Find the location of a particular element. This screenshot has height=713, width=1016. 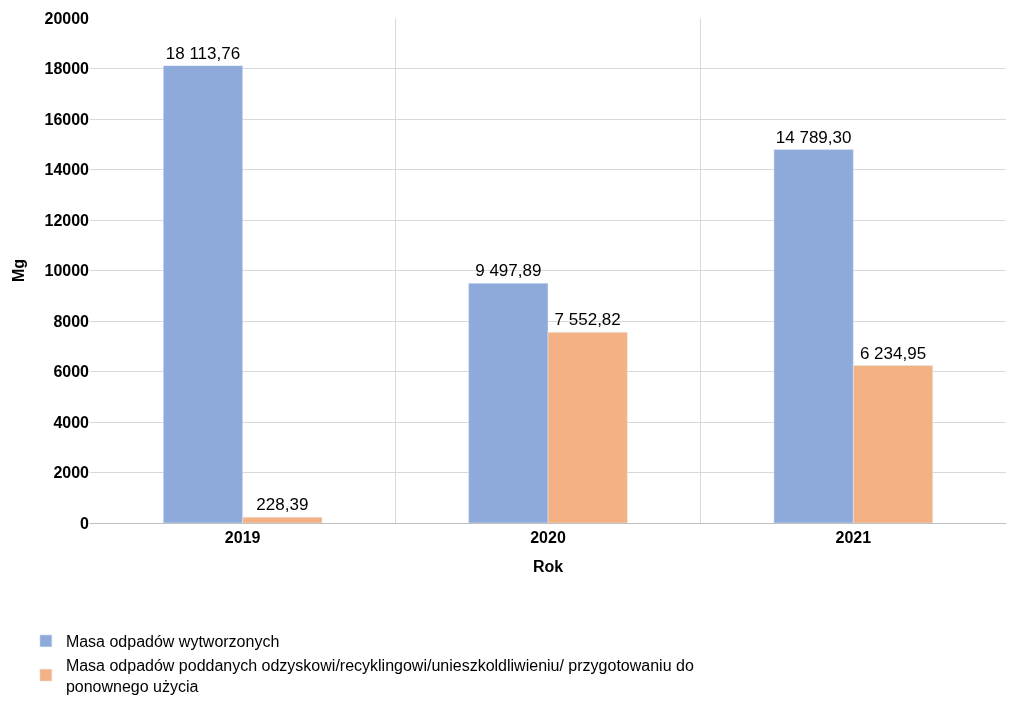

y-axis-title: Mg is located at coordinates (19, 270).